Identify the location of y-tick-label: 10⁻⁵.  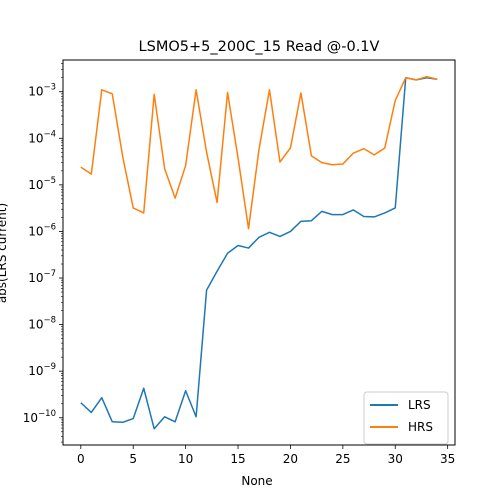
(42, 184).